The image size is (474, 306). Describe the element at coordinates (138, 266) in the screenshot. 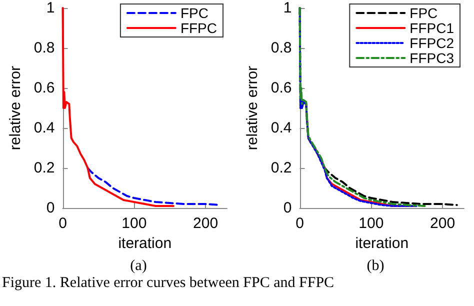

I see `text: (a)` at that location.